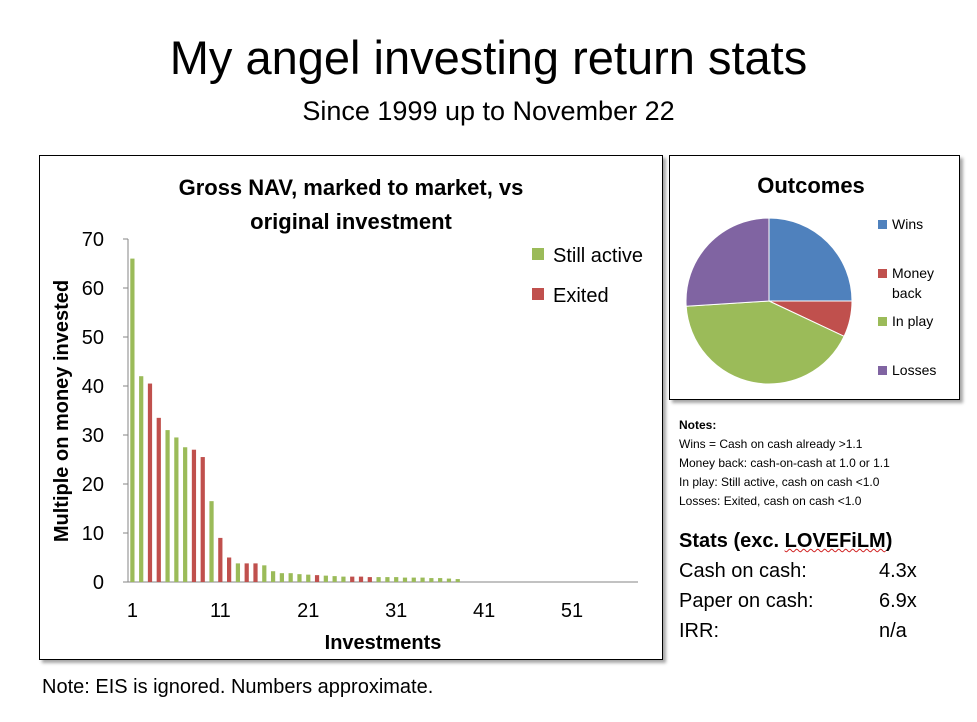  Describe the element at coordinates (488, 111) in the screenshot. I see `page-subtitle: Since 1999 up to November 22` at that location.